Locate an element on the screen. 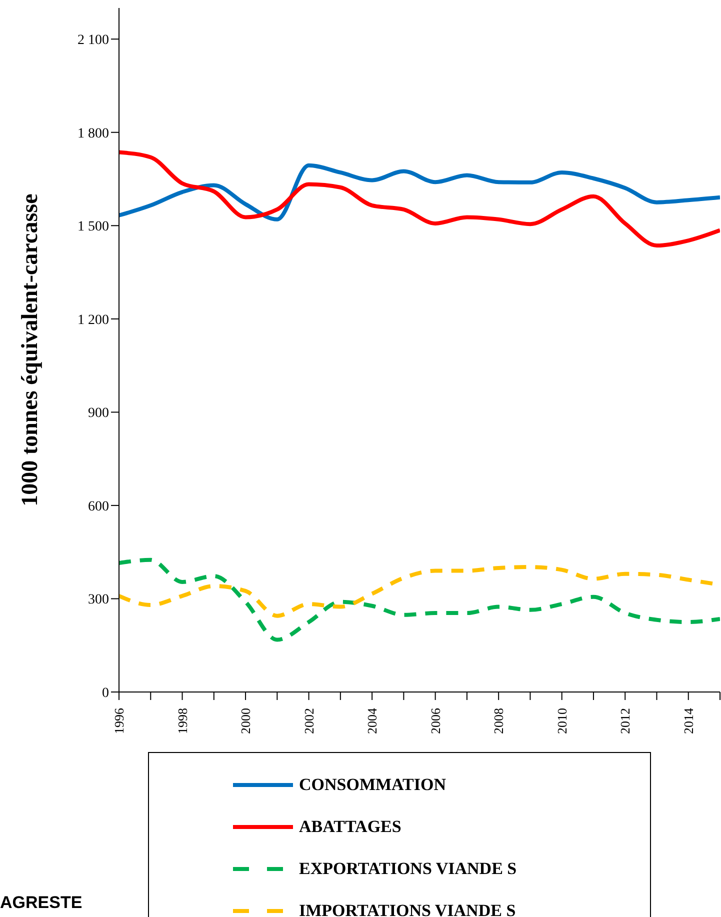 The height and width of the screenshot is (917, 721). x-tick-label: 2000 is located at coordinates (246, 721).